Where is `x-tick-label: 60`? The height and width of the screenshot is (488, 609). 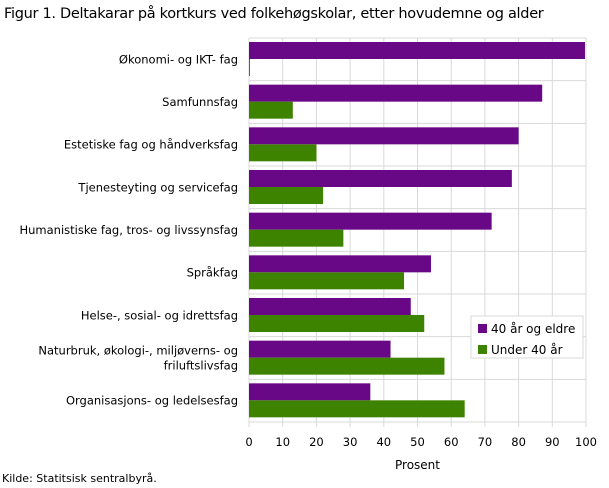 x-tick-label: 60 is located at coordinates (451, 442).